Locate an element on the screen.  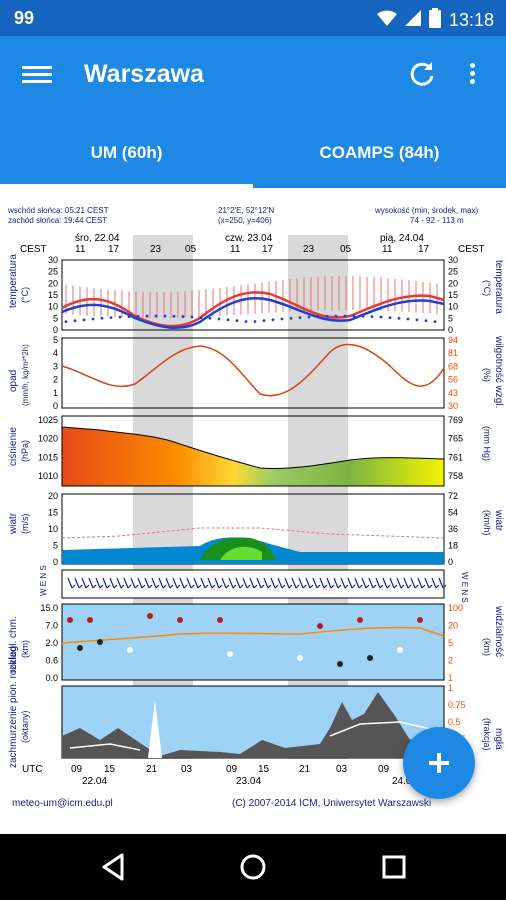
vis-right-label: widzialność is located at coordinates (498, 631).